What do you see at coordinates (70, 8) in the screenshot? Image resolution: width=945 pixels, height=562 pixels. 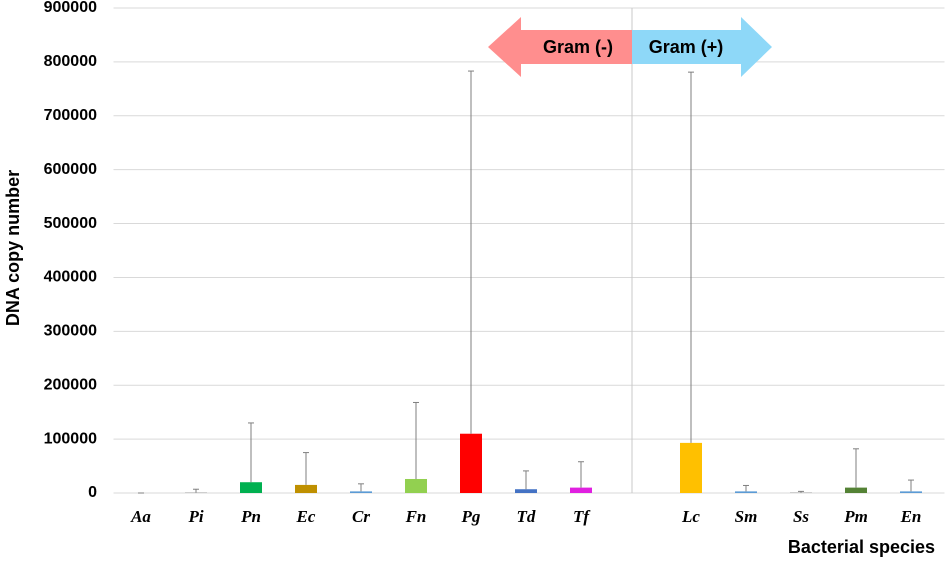 I see `y-tick-label: 900000` at bounding box center [70, 8].